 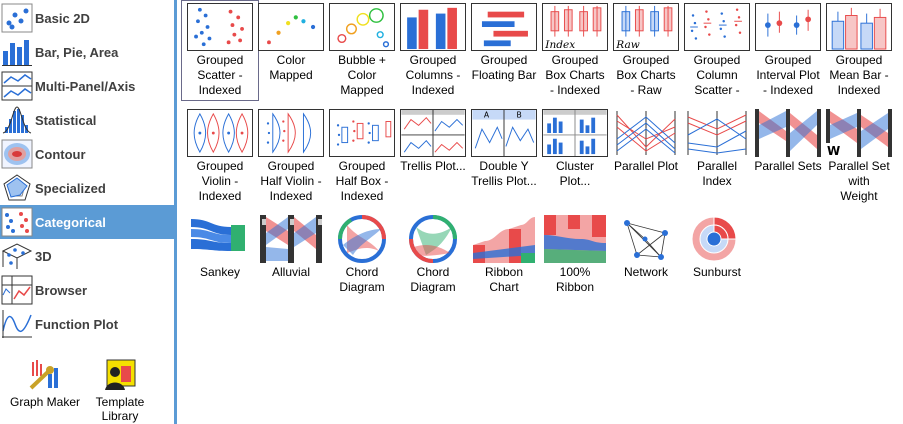 I want to click on graph-sunburst: Sunburst, so click(x=717, y=247).